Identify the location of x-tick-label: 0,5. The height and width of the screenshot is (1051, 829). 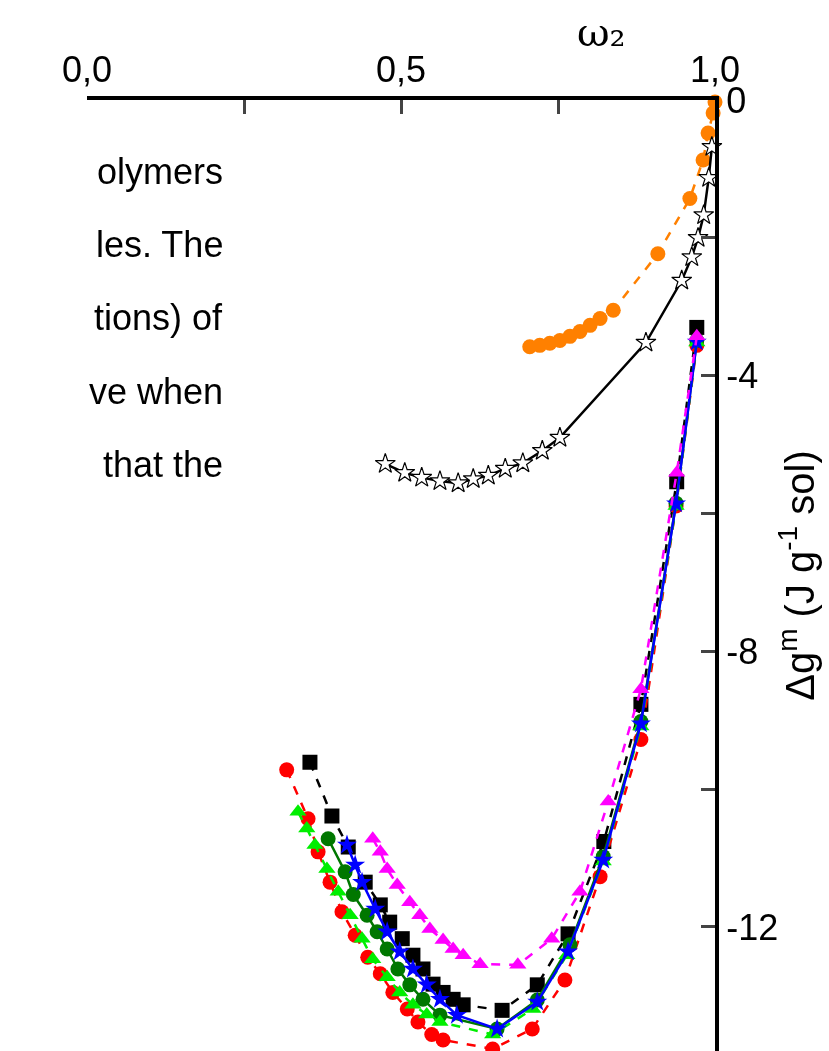
(401, 69).